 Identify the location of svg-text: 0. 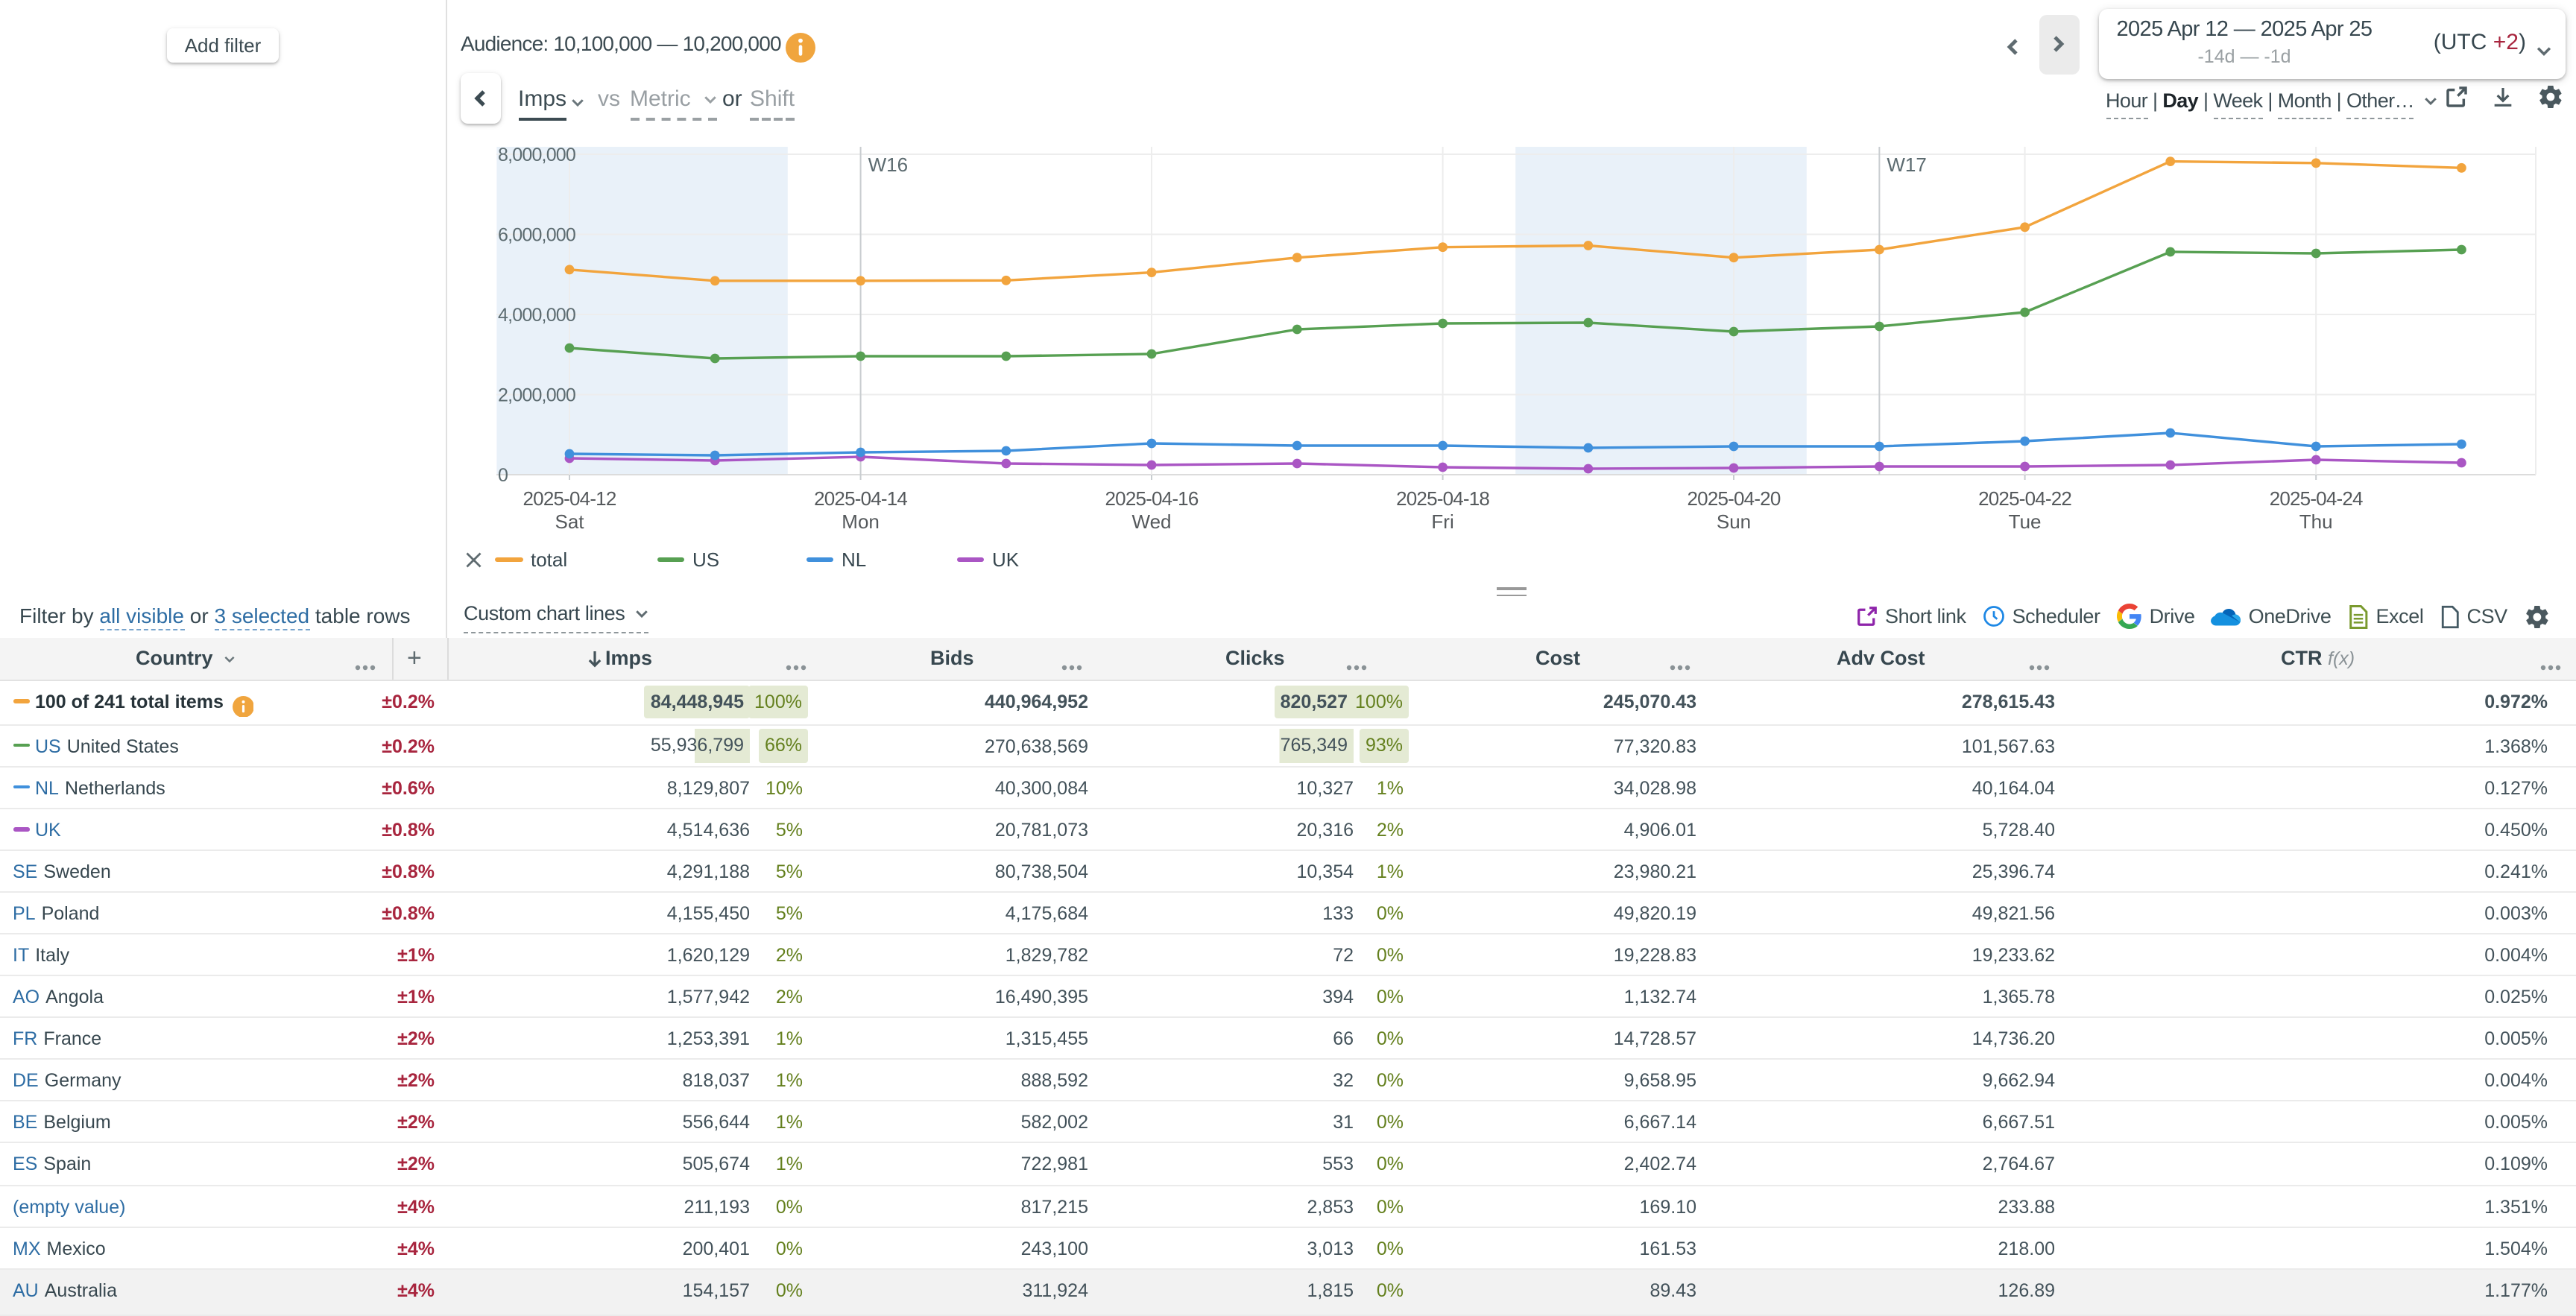
(503, 476).